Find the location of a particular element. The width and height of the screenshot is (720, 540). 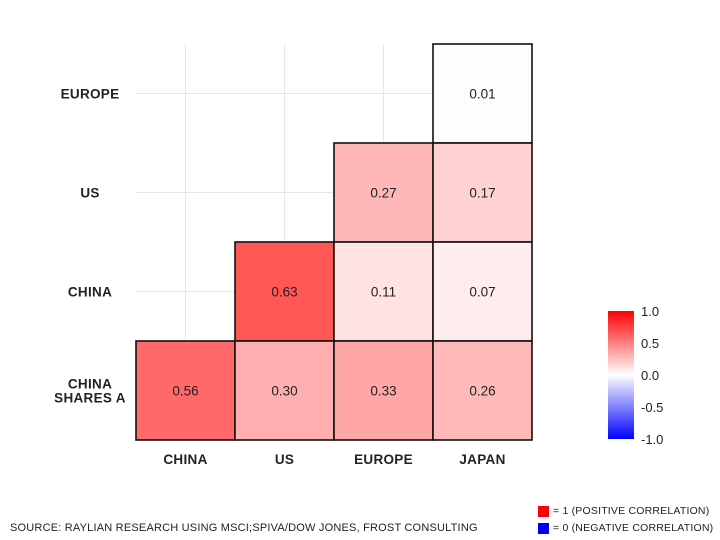

row-label: EUROPE is located at coordinates (90, 94).